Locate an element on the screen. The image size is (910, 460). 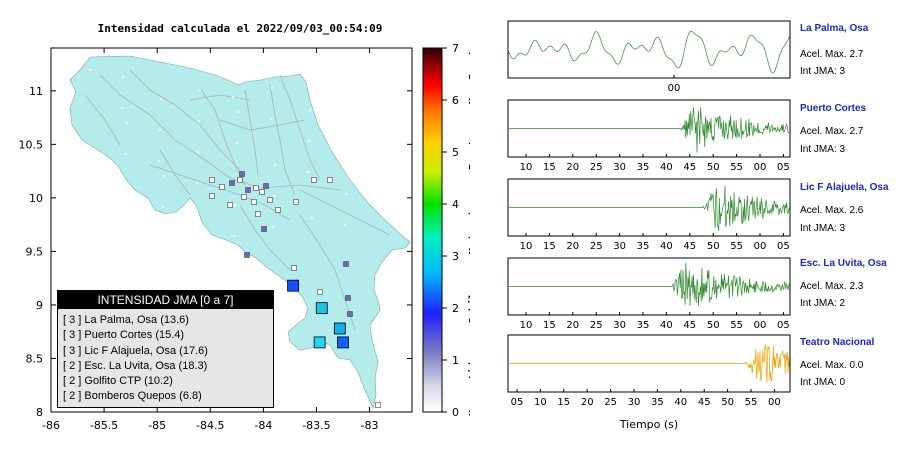
waveform-panel: 00 is located at coordinates (649, 57).